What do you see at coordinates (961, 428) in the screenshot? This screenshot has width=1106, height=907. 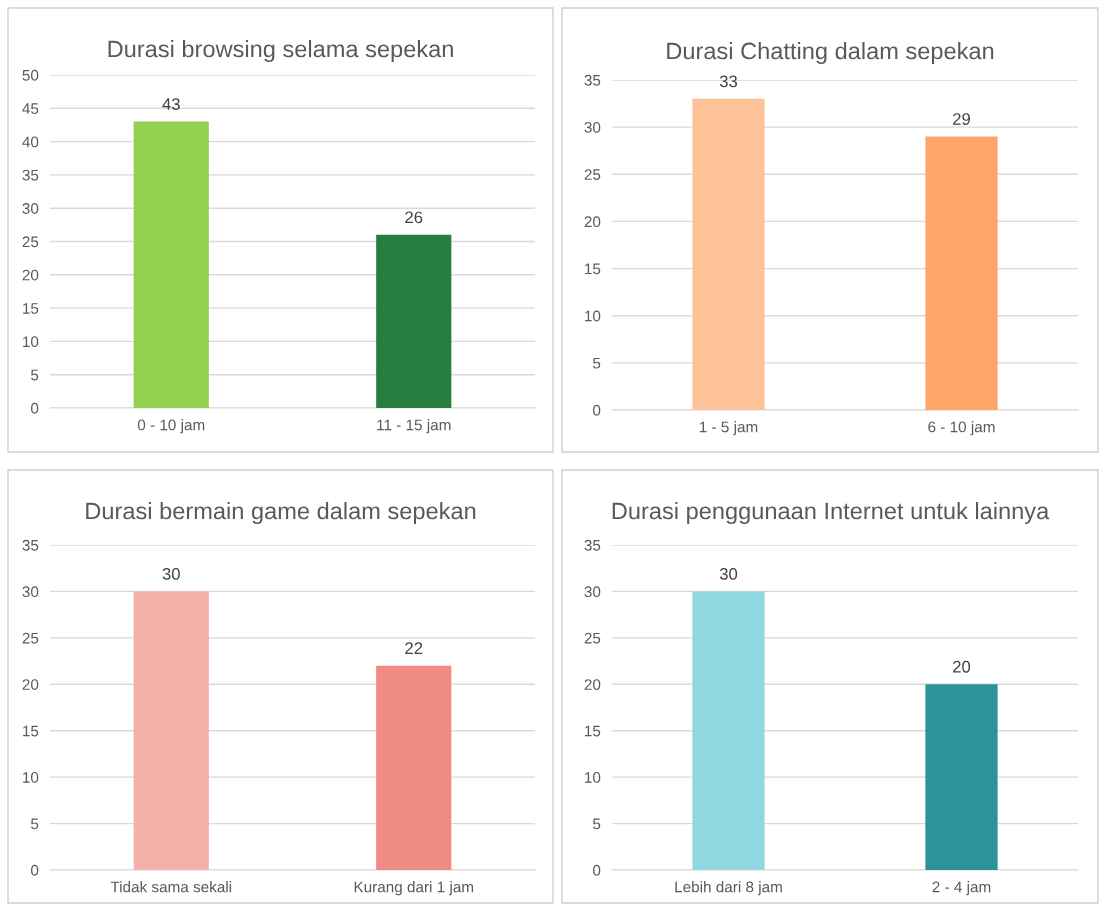 I see `x-tick-label: 6 - 10 jam` at bounding box center [961, 428].